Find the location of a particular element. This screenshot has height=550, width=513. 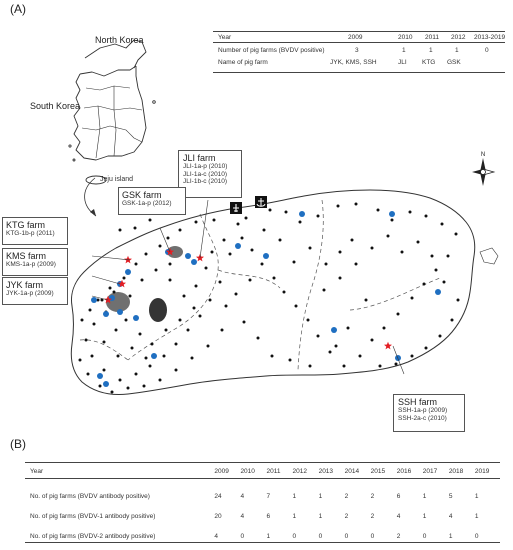

farm-sample: SSH-2a-c (2010) is located at coordinates (422, 418).